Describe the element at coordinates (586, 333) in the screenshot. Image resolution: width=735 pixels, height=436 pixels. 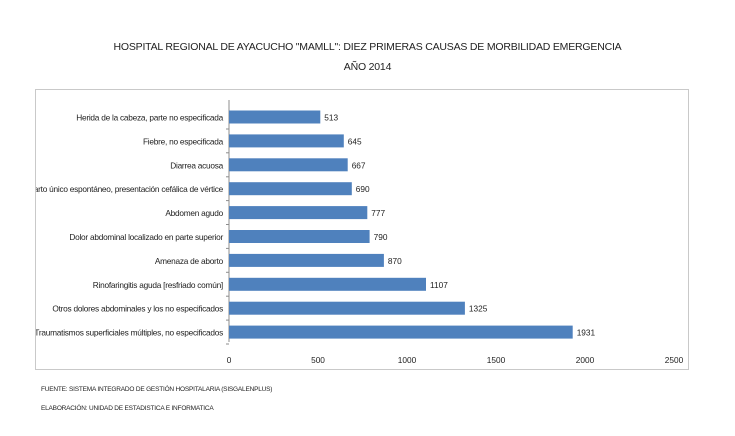
I see `data-label: 1931` at that location.